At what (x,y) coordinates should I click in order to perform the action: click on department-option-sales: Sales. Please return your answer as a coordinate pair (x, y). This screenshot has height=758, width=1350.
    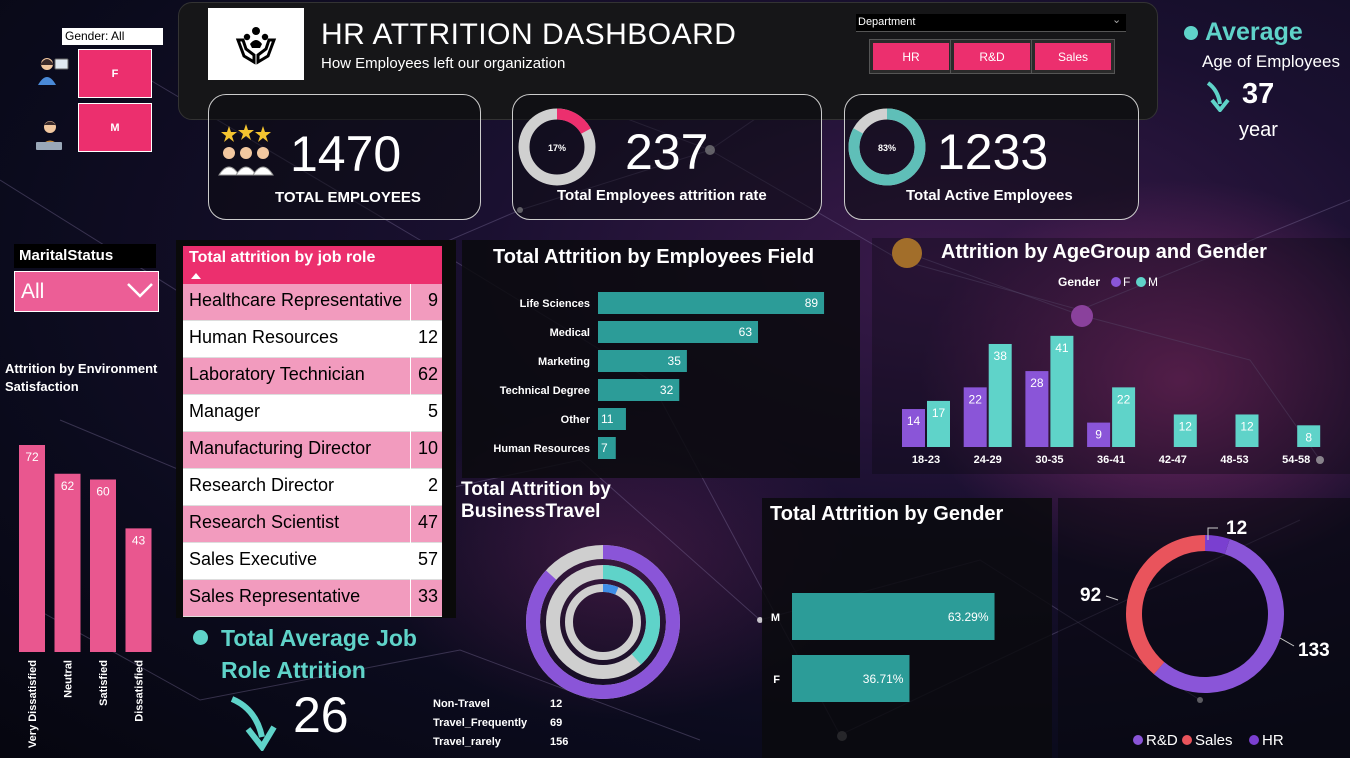
    Looking at the image, I should click on (1073, 56).